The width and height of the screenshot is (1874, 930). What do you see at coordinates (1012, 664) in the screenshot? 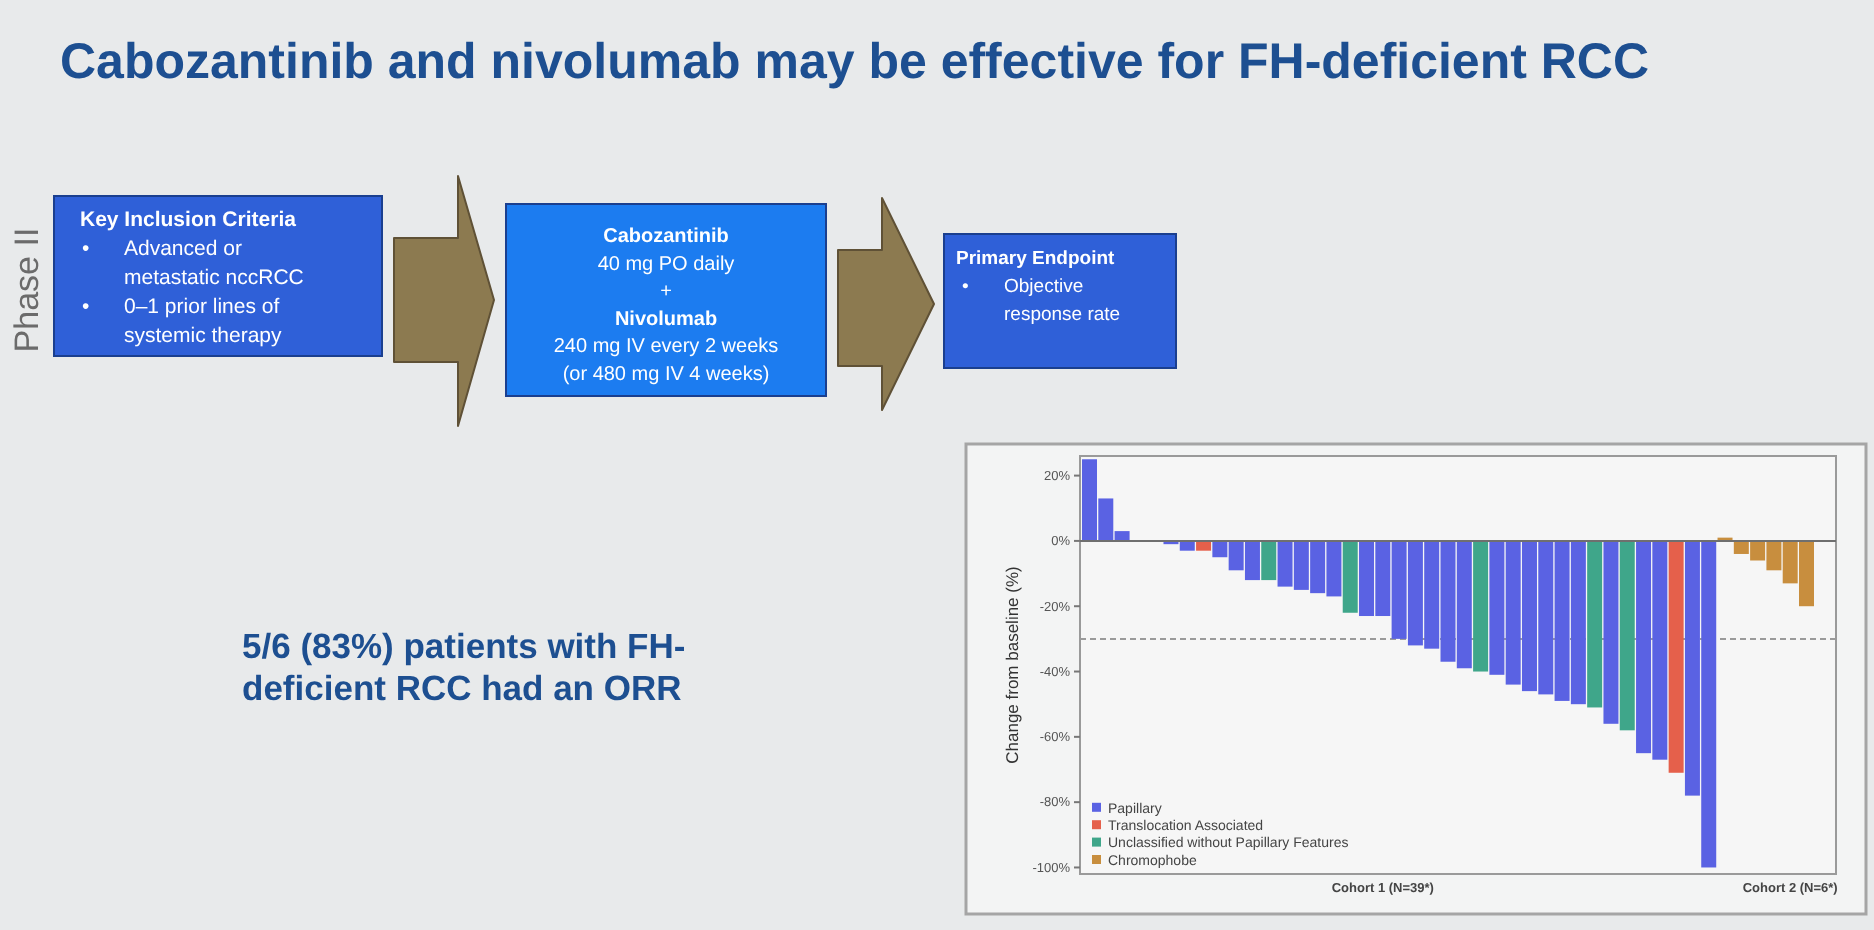
I see `y-axis-title: Change from baseline (%)` at bounding box center [1012, 664].